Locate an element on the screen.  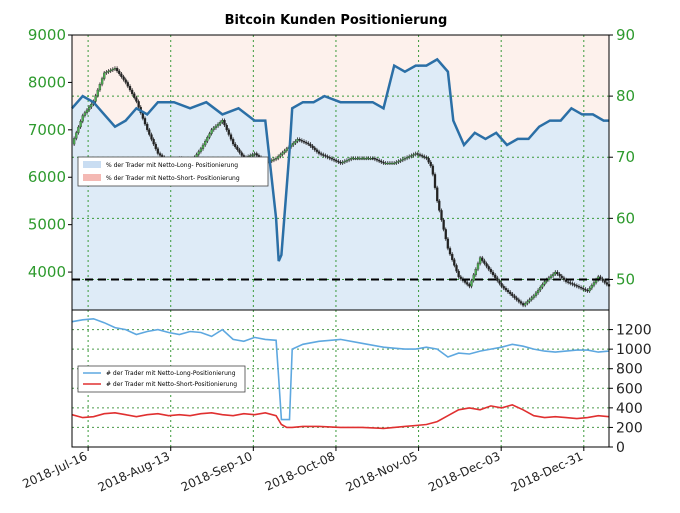
left-tick-label: 8000 is located at coordinates (47, 82).